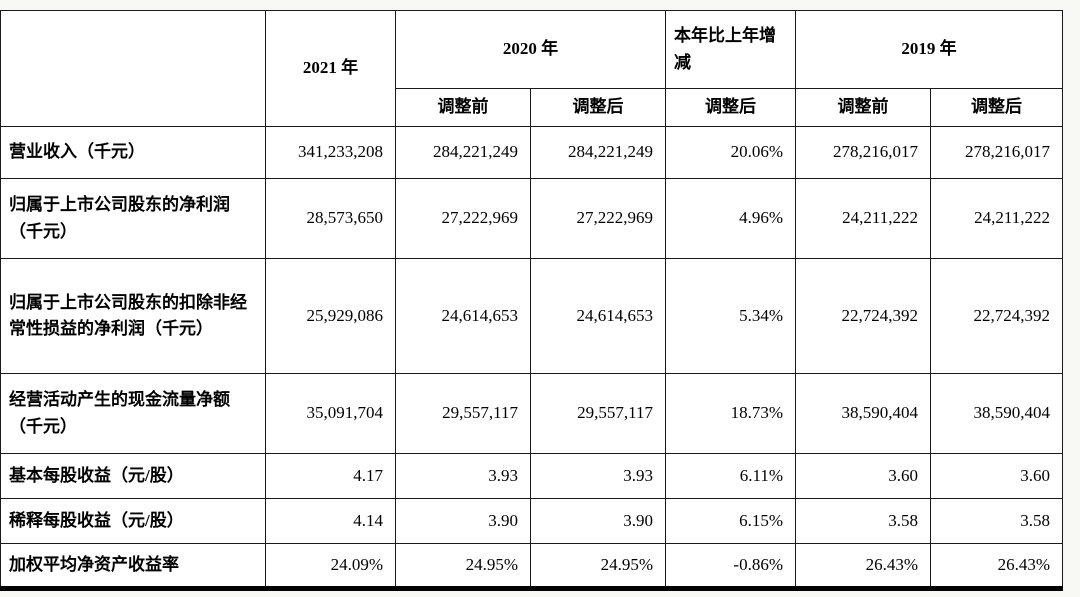  Describe the element at coordinates (730, 476) in the screenshot. I see `cell-yoy-change: 6.11%` at that location.